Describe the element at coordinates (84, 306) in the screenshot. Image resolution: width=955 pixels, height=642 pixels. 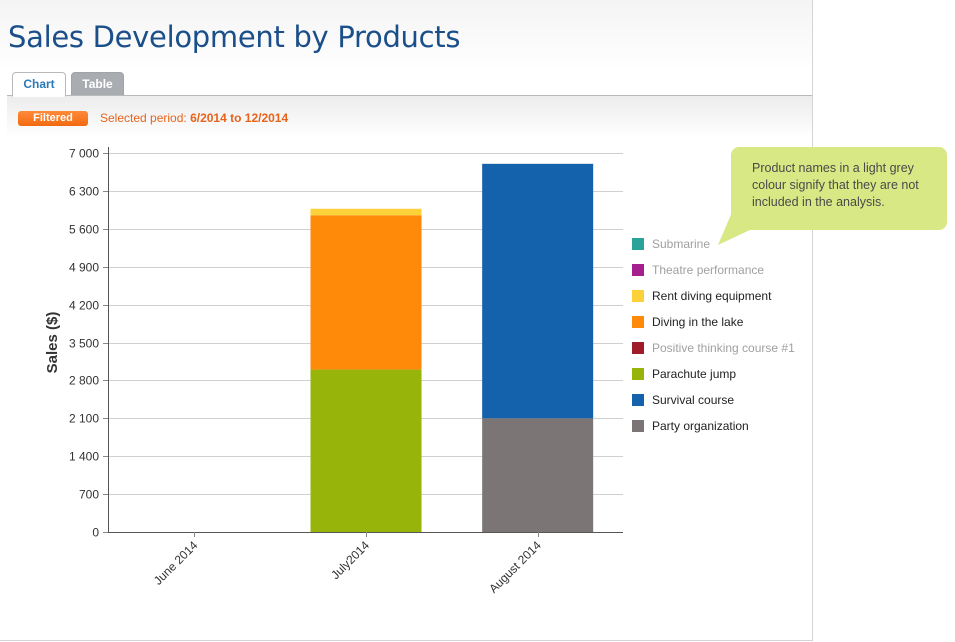
I see `y-tick-label: 4 200` at that location.